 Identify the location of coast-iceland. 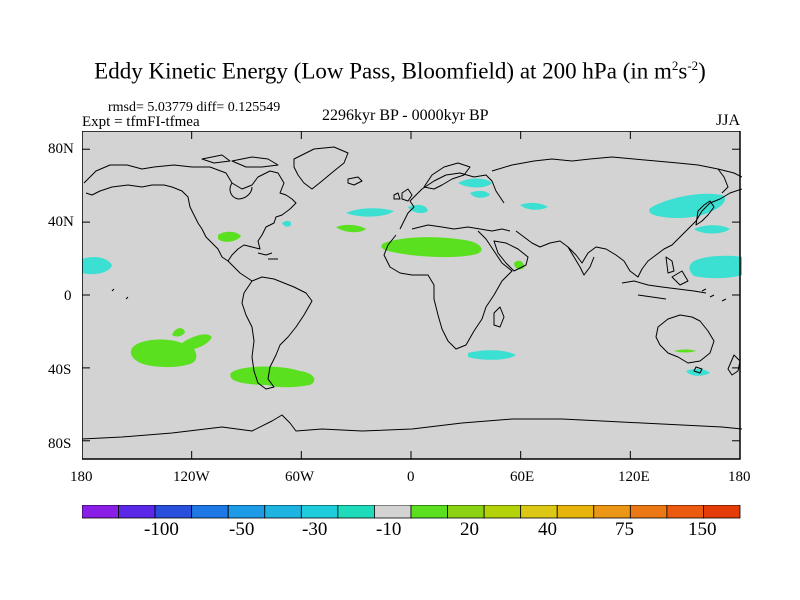
(355, 181).